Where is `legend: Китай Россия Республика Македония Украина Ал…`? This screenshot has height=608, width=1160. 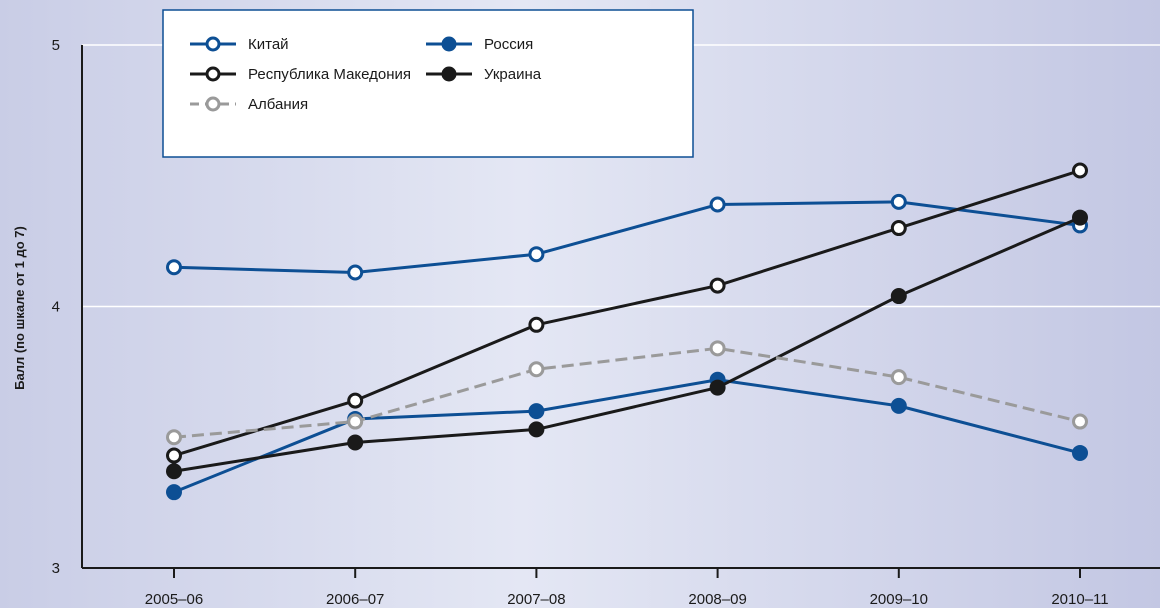
legend: Китай Россия Республика Македония Украина Ал… is located at coordinates (428, 83).